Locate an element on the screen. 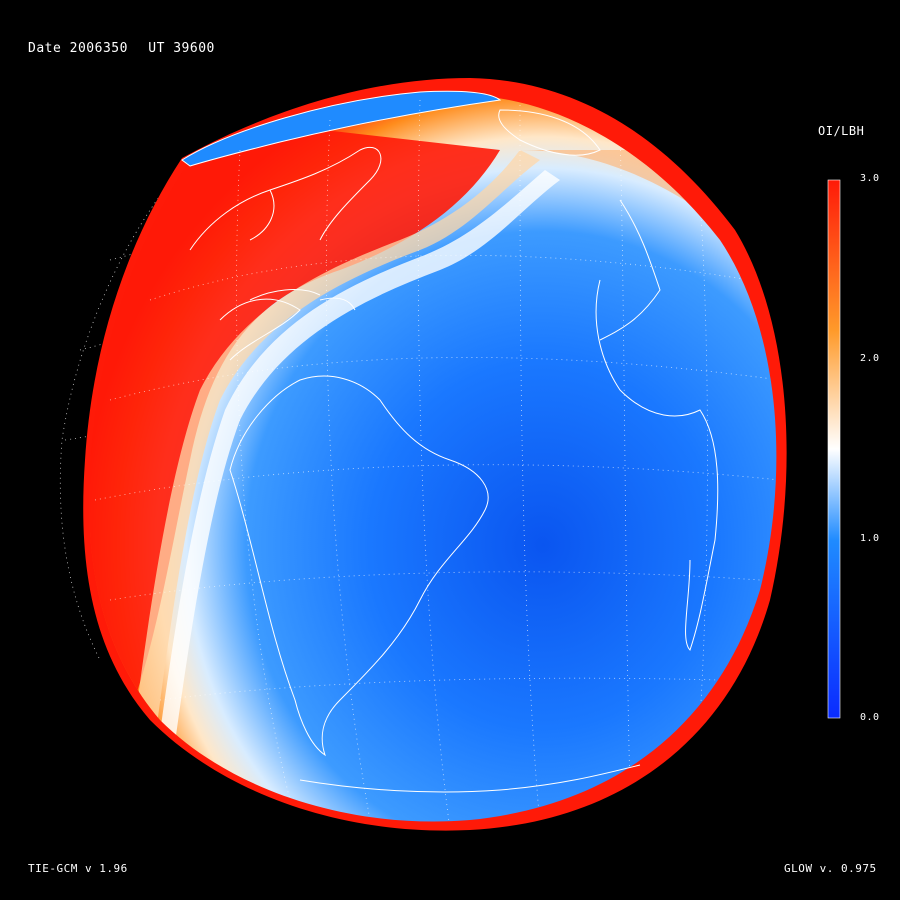 Image resolution: width=900 pixels, height=900 pixels. polar-cap is located at coordinates (341, 128).